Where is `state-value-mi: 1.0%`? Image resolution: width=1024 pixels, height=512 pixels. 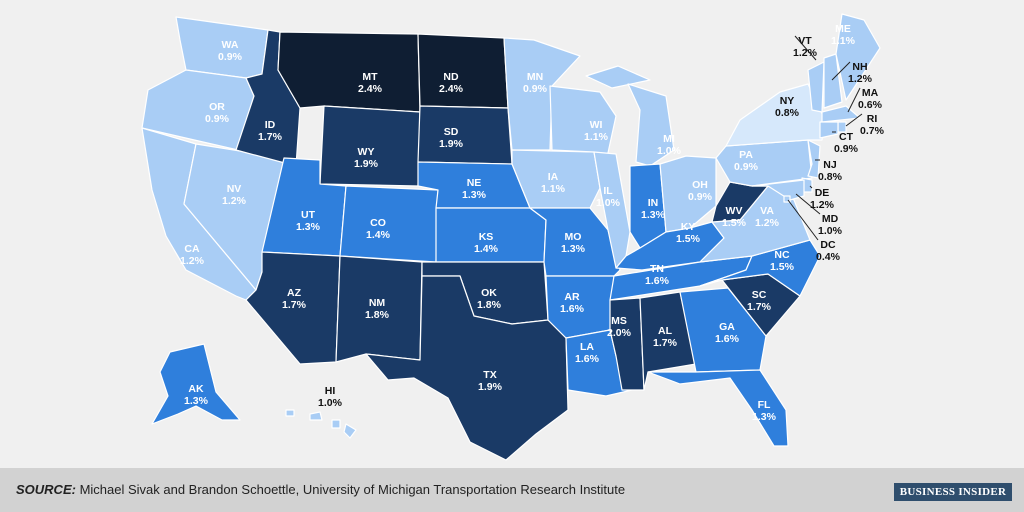
state-value-mi: 1.0% is located at coordinates (669, 151).